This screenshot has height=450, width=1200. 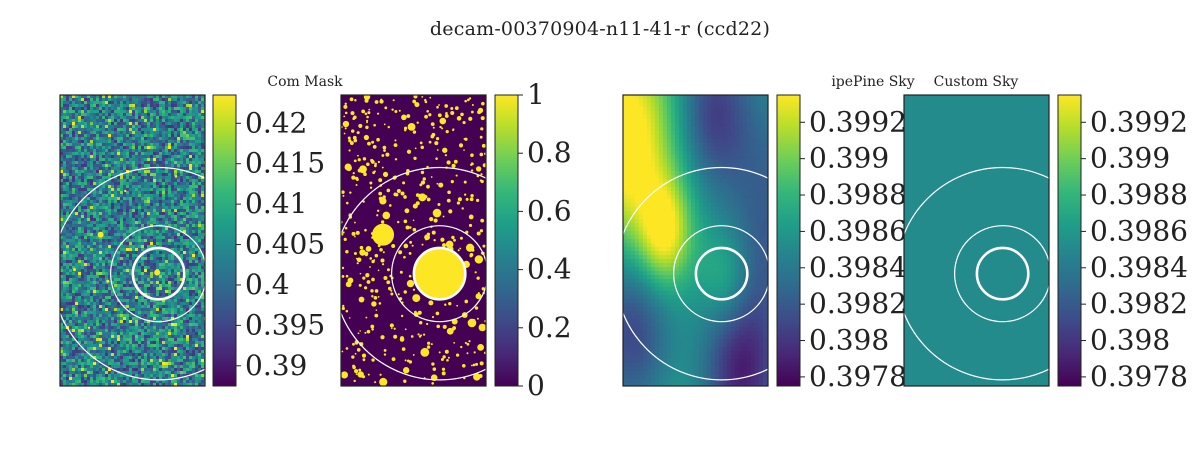 What do you see at coordinates (1139, 121) in the screenshot?
I see `colorbar-tick-label: 0.3992` at bounding box center [1139, 121].